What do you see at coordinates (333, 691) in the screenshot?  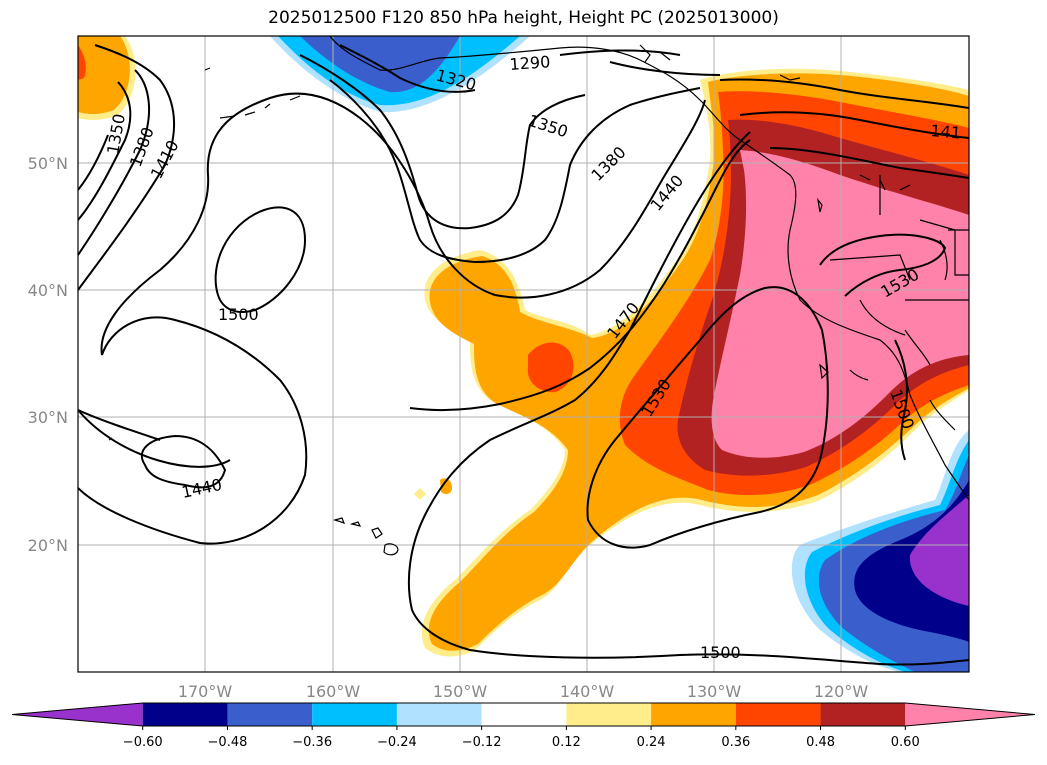 I see `lon-label-160w: 160°W` at bounding box center [333, 691].